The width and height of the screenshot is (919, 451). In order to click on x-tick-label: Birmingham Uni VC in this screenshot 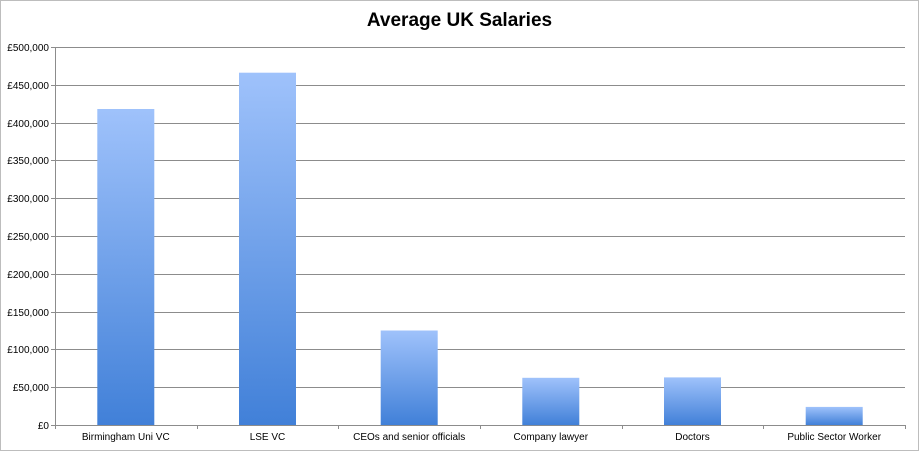, I will do `click(126, 437)`.